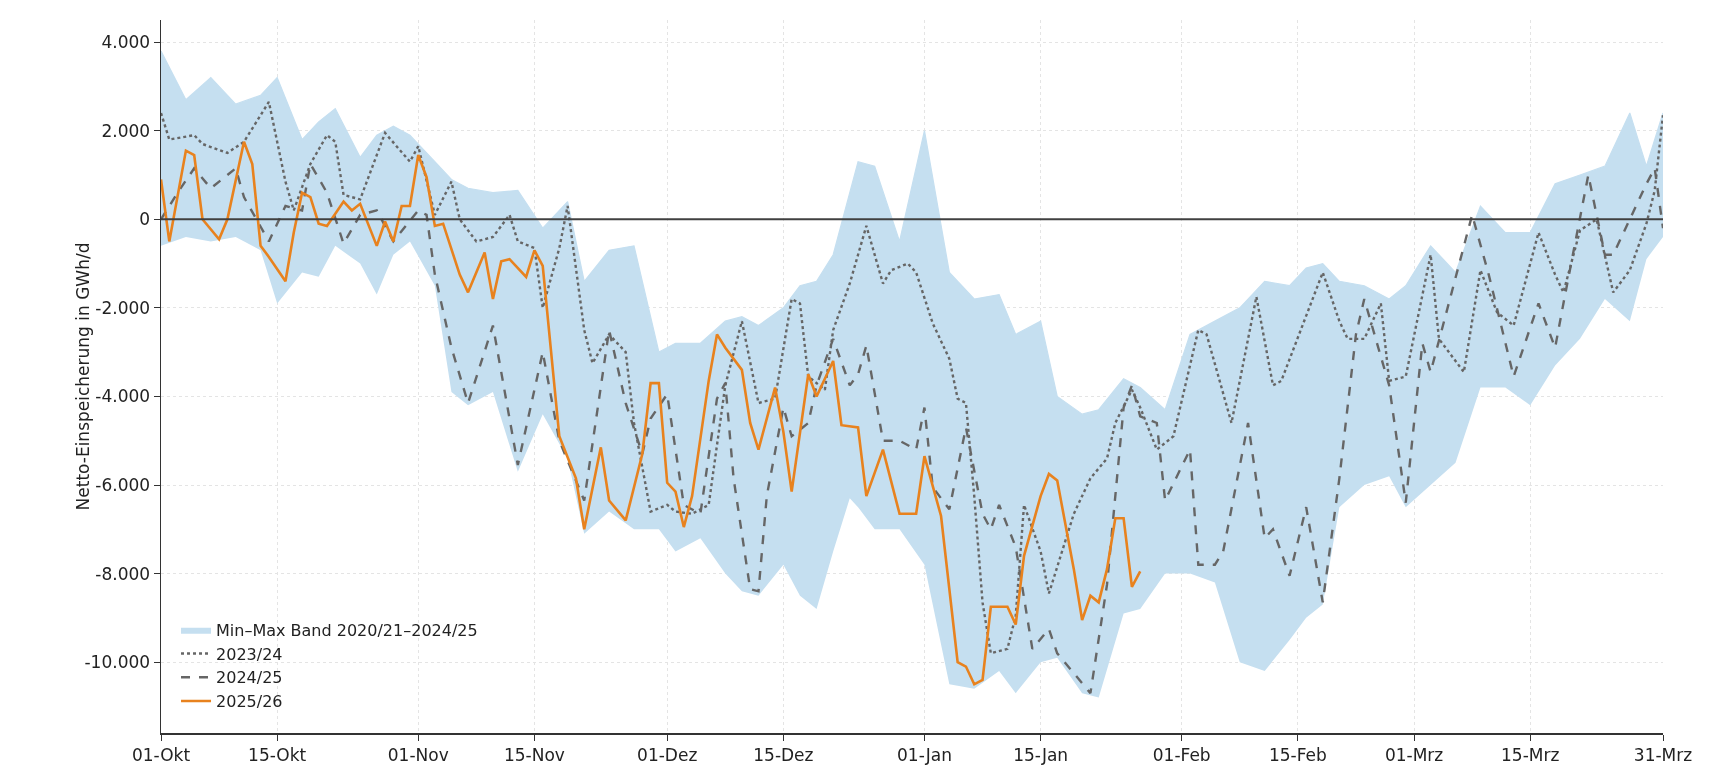 This screenshot has width=1710, height=780. Describe the element at coordinates (83, 376) in the screenshot. I see `y-axis-title: Netto-Einspeicherung in GWh/d` at that location.